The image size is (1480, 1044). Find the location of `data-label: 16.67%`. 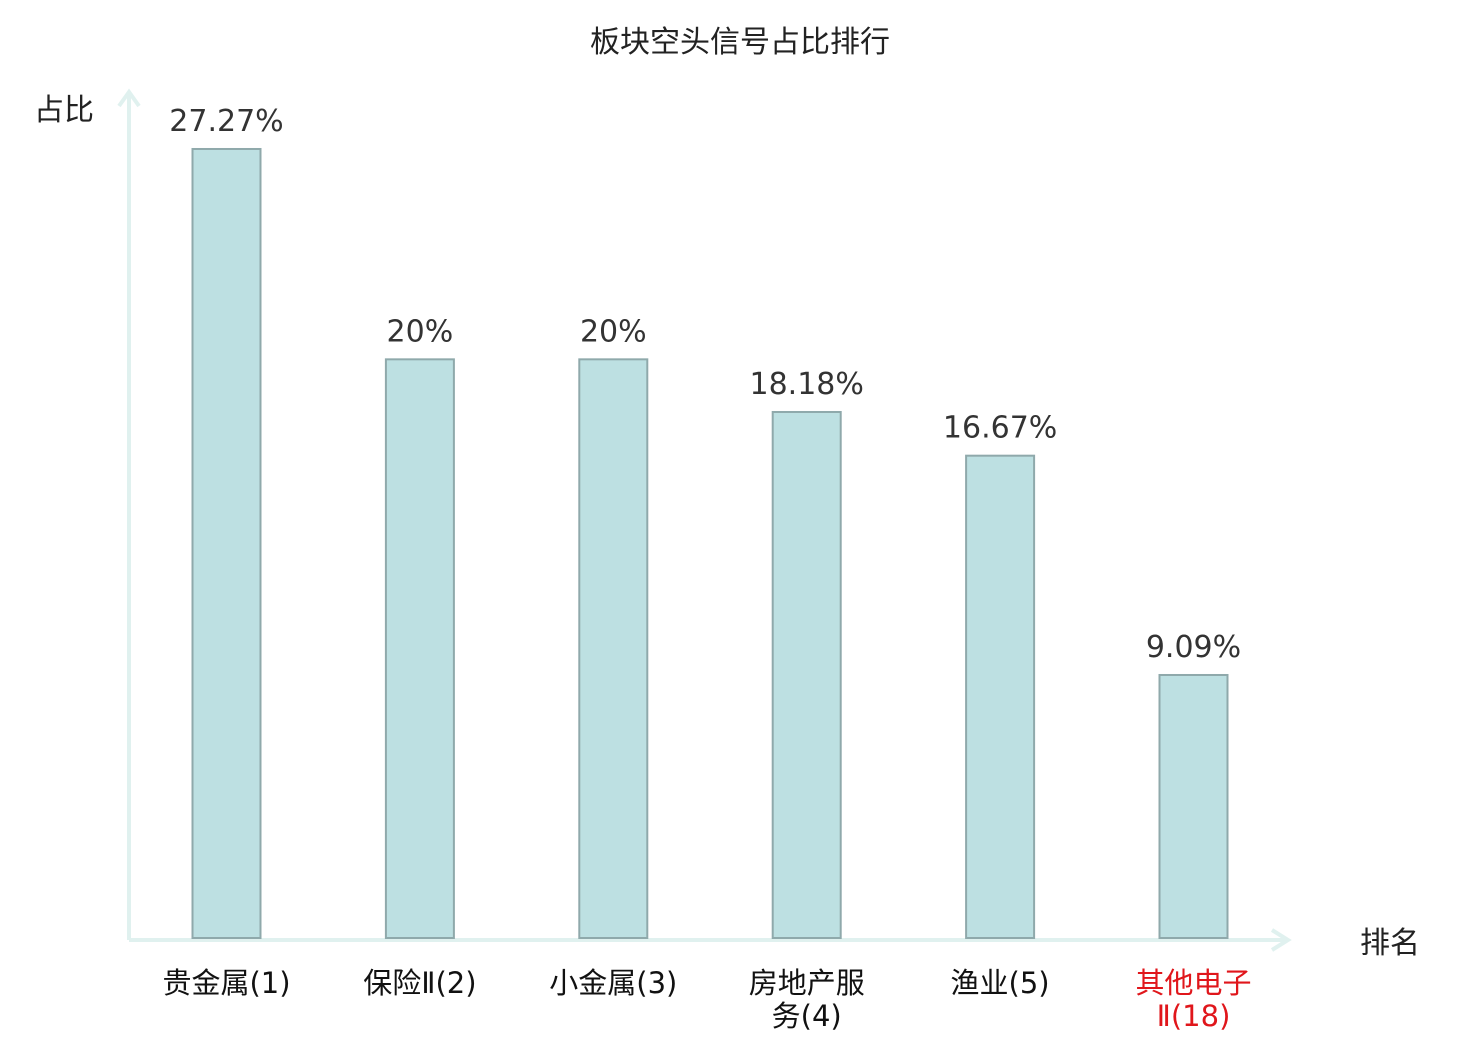

data-label: 16.67% is located at coordinates (1000, 428).